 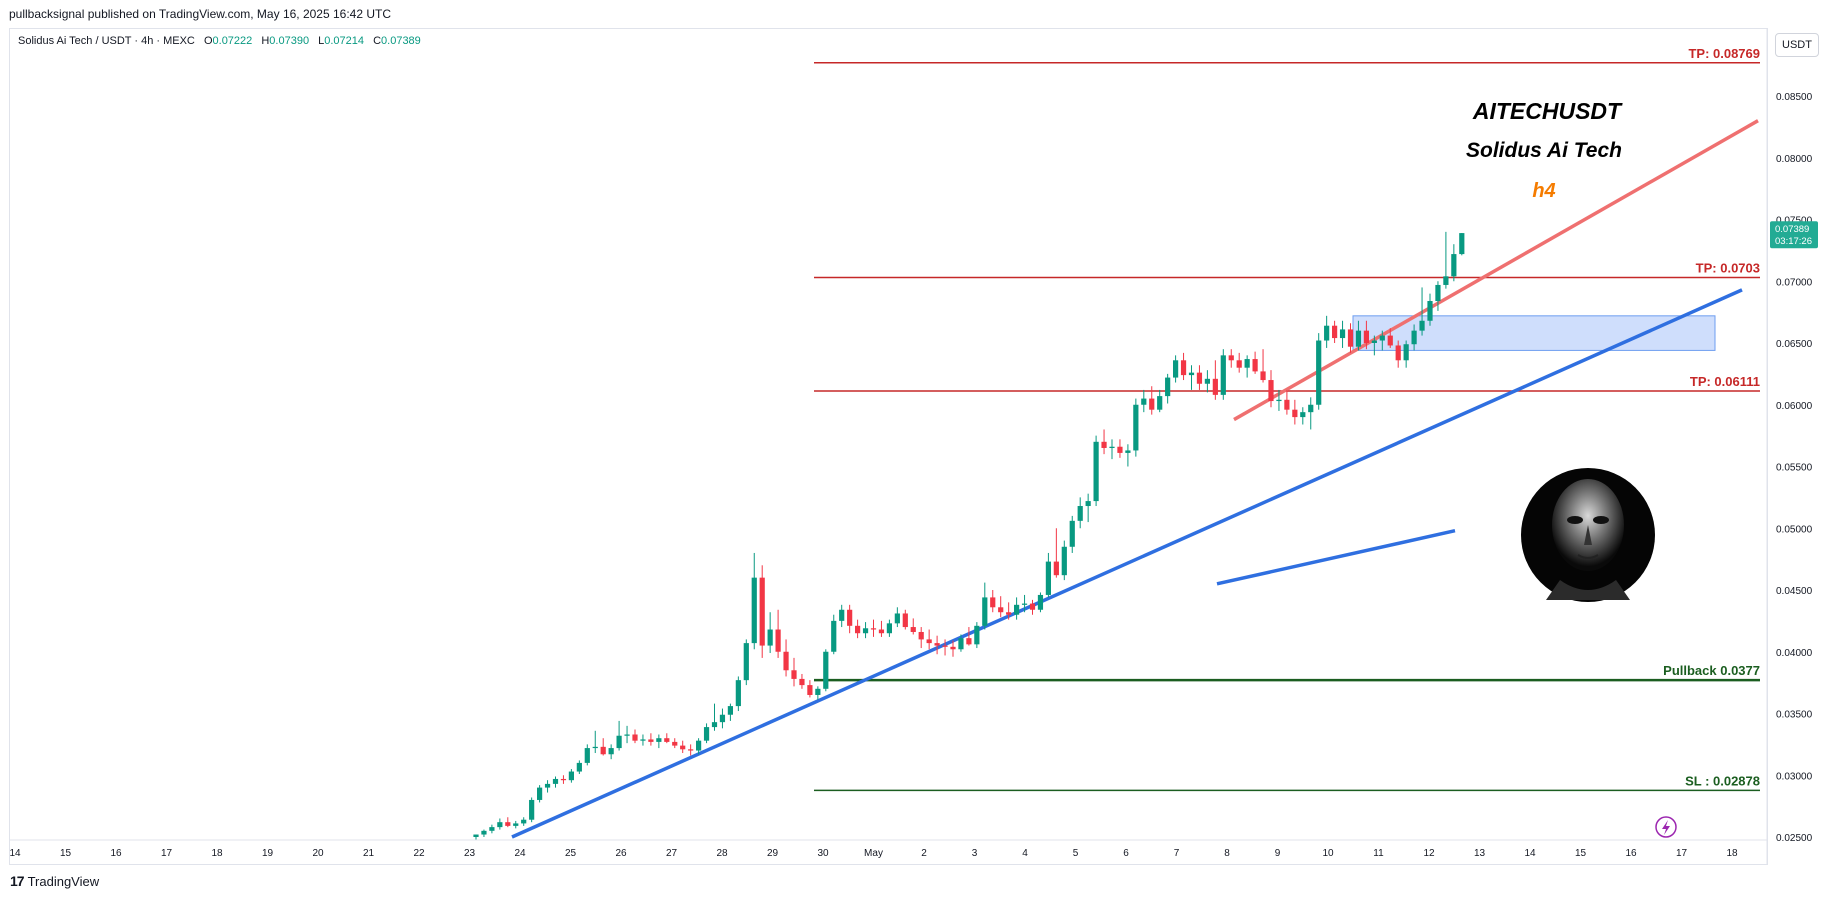 I want to click on resistance-trendline, so click(x=1496, y=270).